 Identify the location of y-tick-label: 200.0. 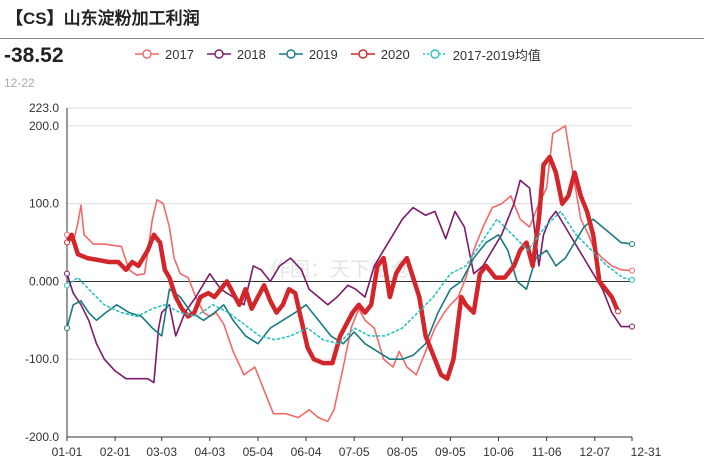
(44, 126).